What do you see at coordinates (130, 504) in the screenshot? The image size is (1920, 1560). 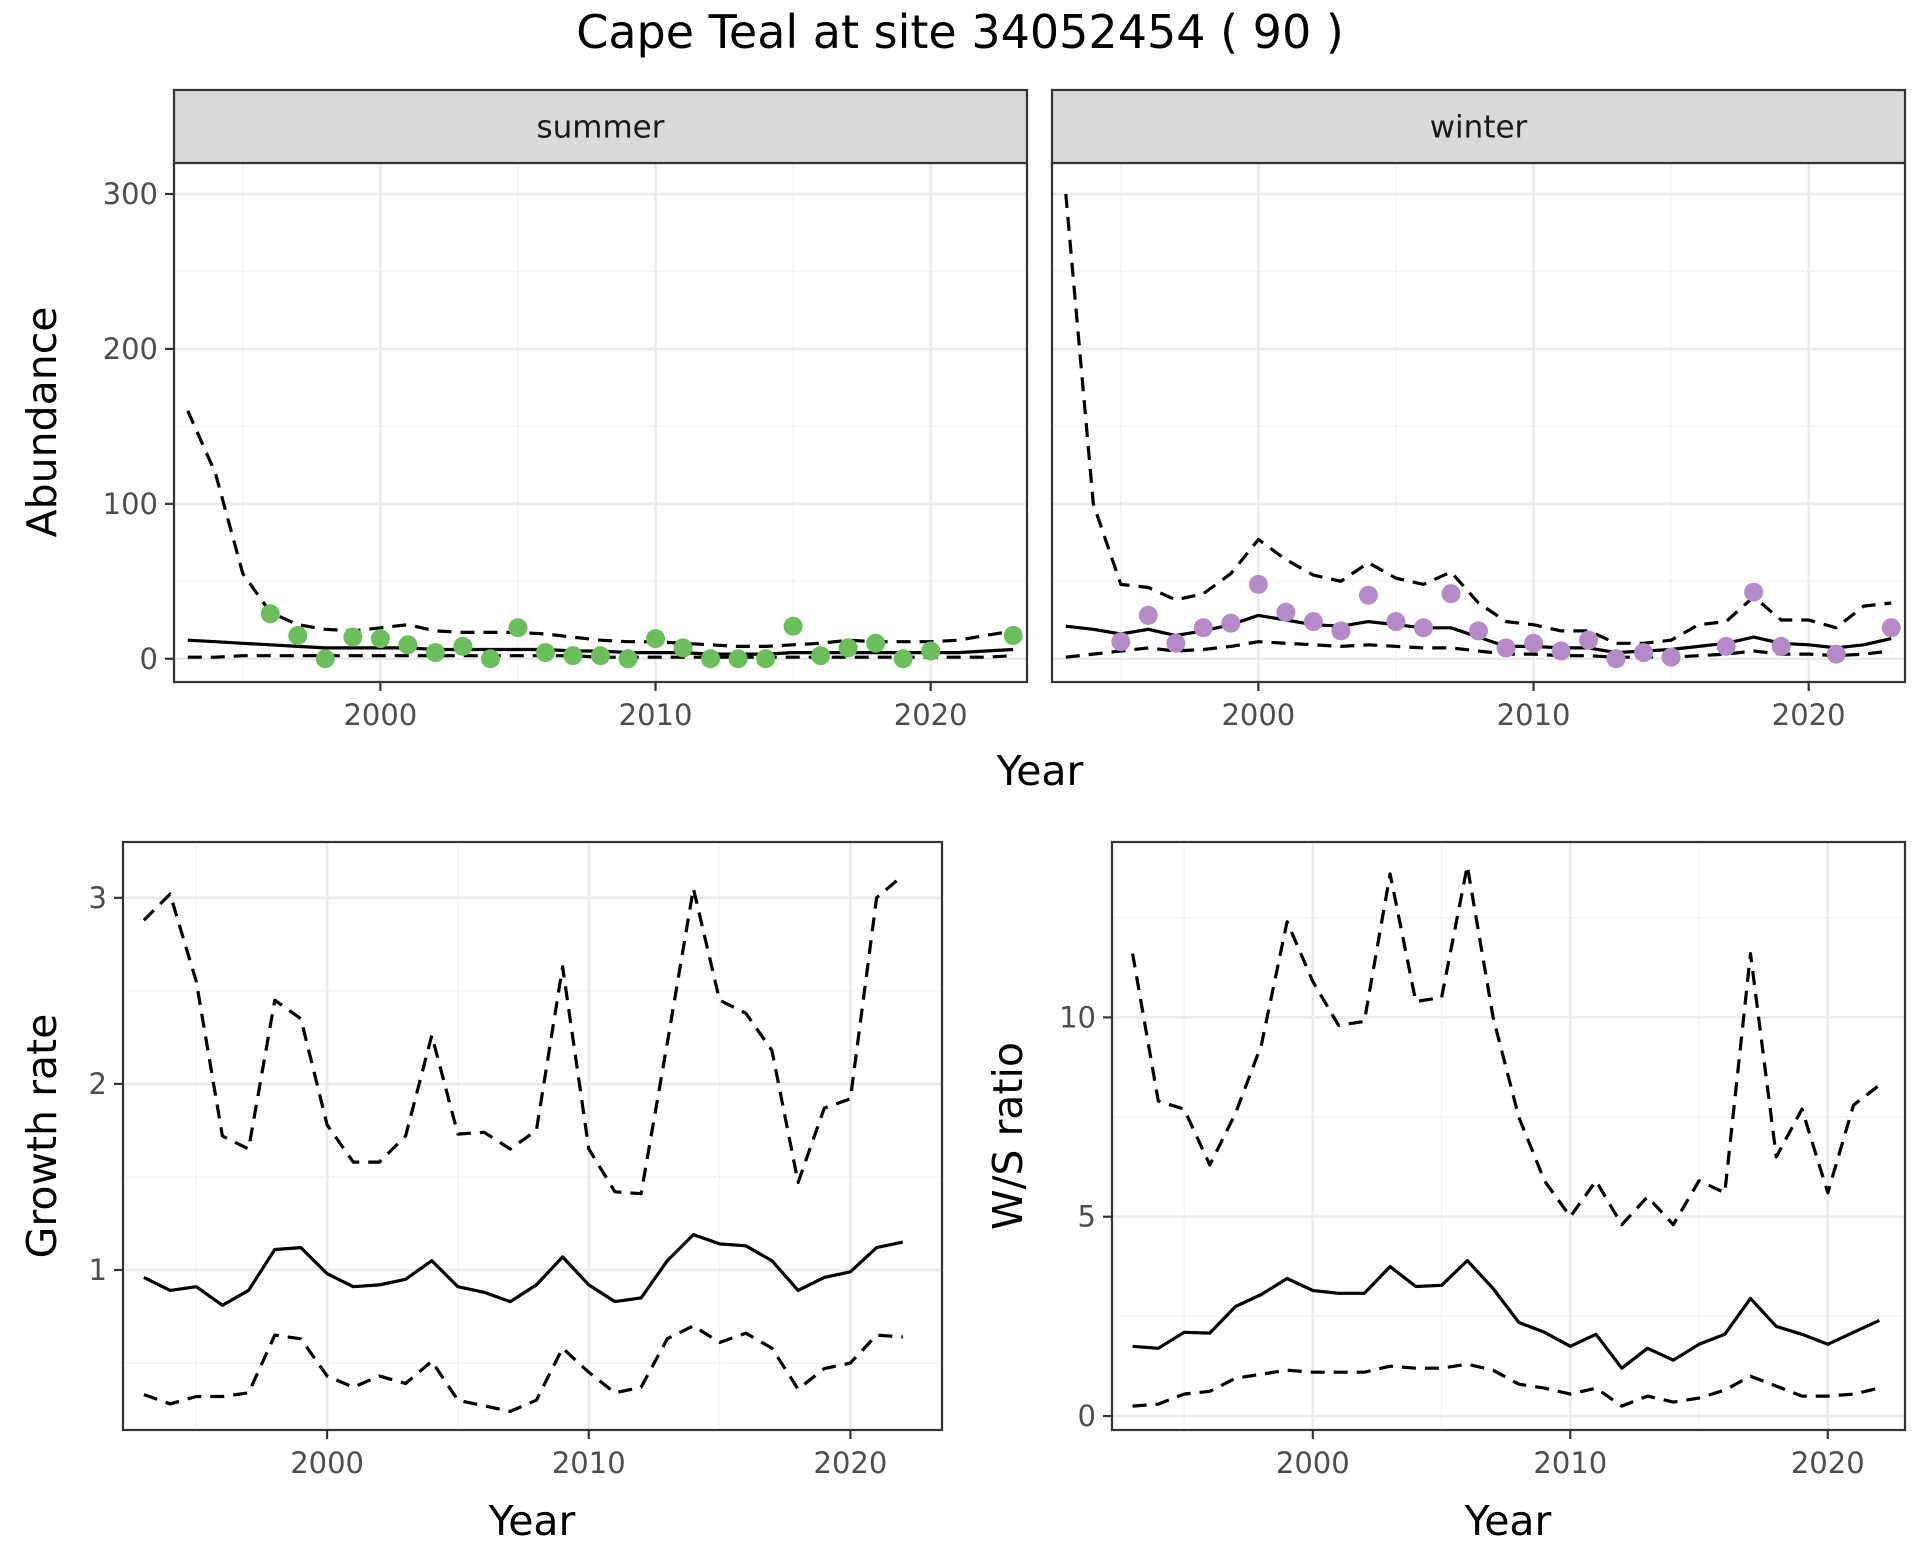 I see `y-tick-label: 100` at bounding box center [130, 504].